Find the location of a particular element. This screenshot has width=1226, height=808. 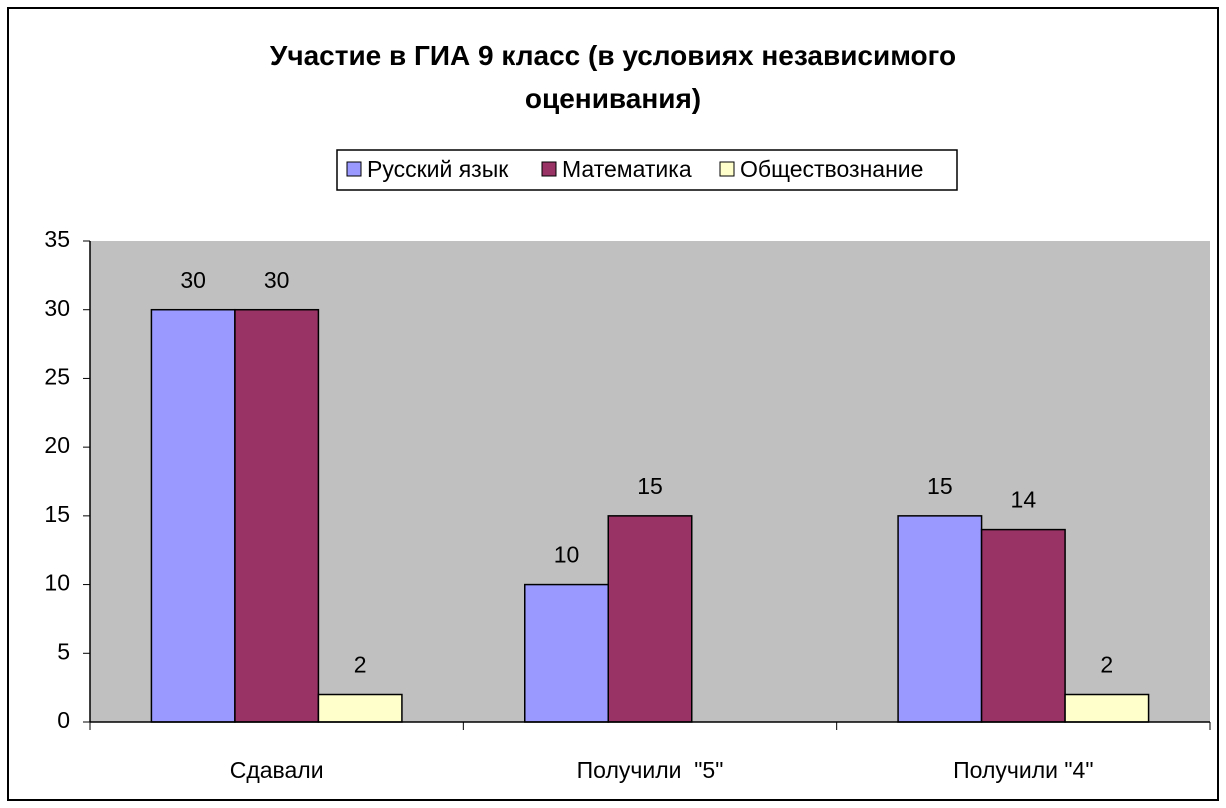

data-label: 14 is located at coordinates (1024, 500).